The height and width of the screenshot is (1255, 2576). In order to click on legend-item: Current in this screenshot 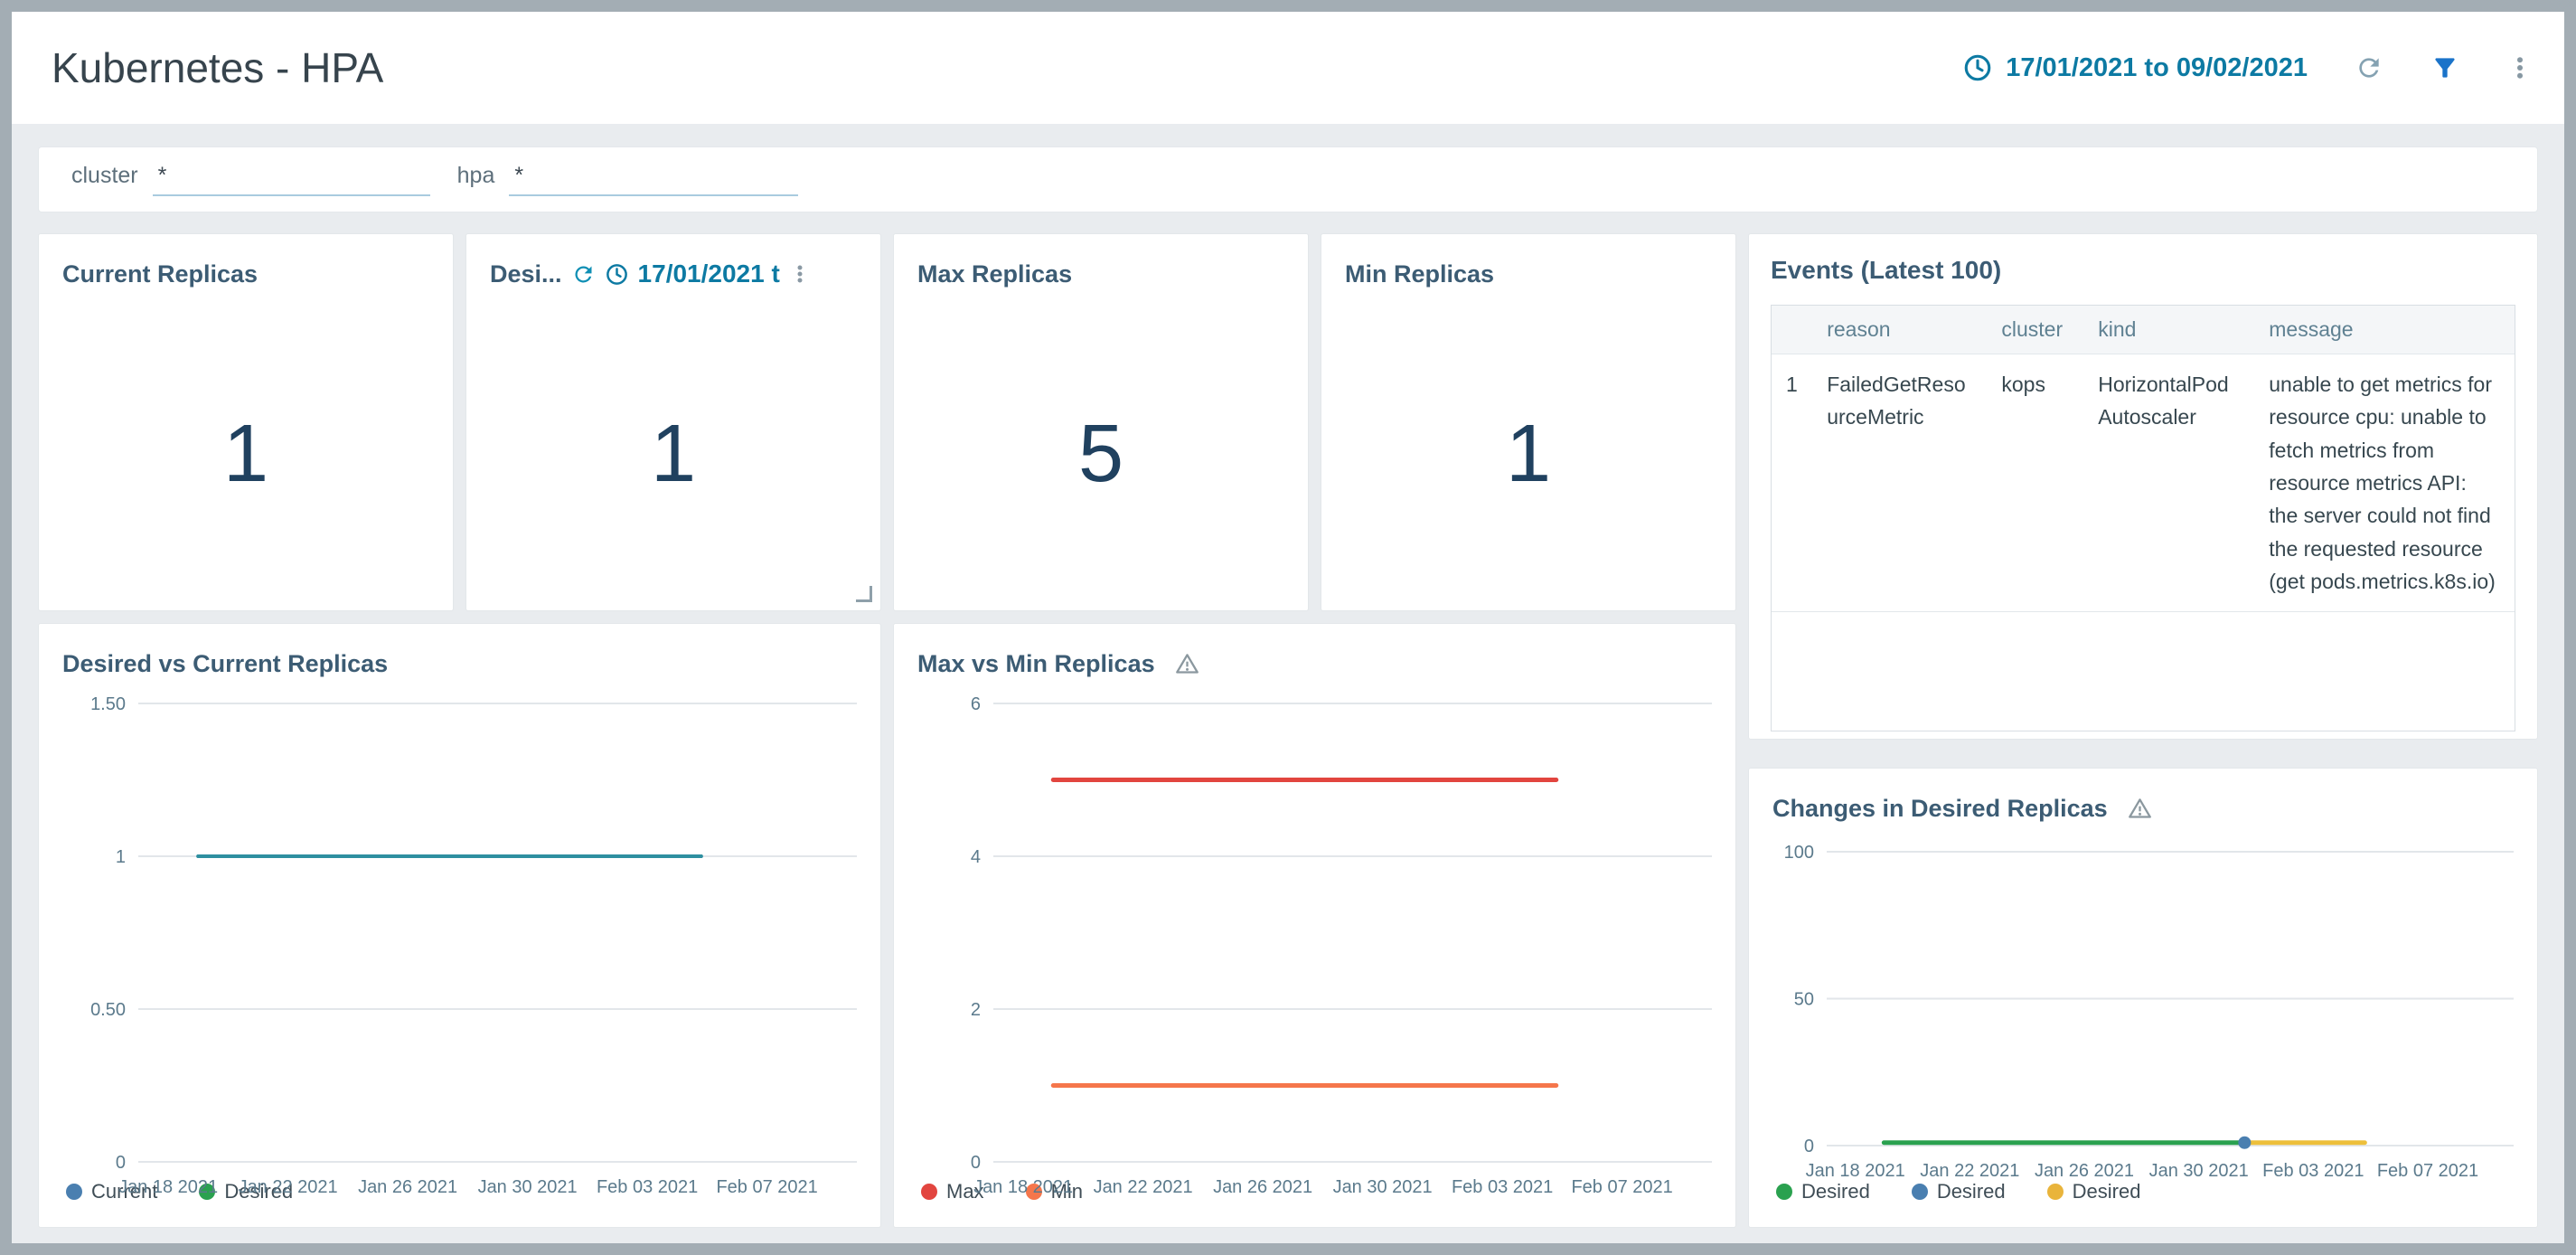, I will do `click(112, 1192)`.